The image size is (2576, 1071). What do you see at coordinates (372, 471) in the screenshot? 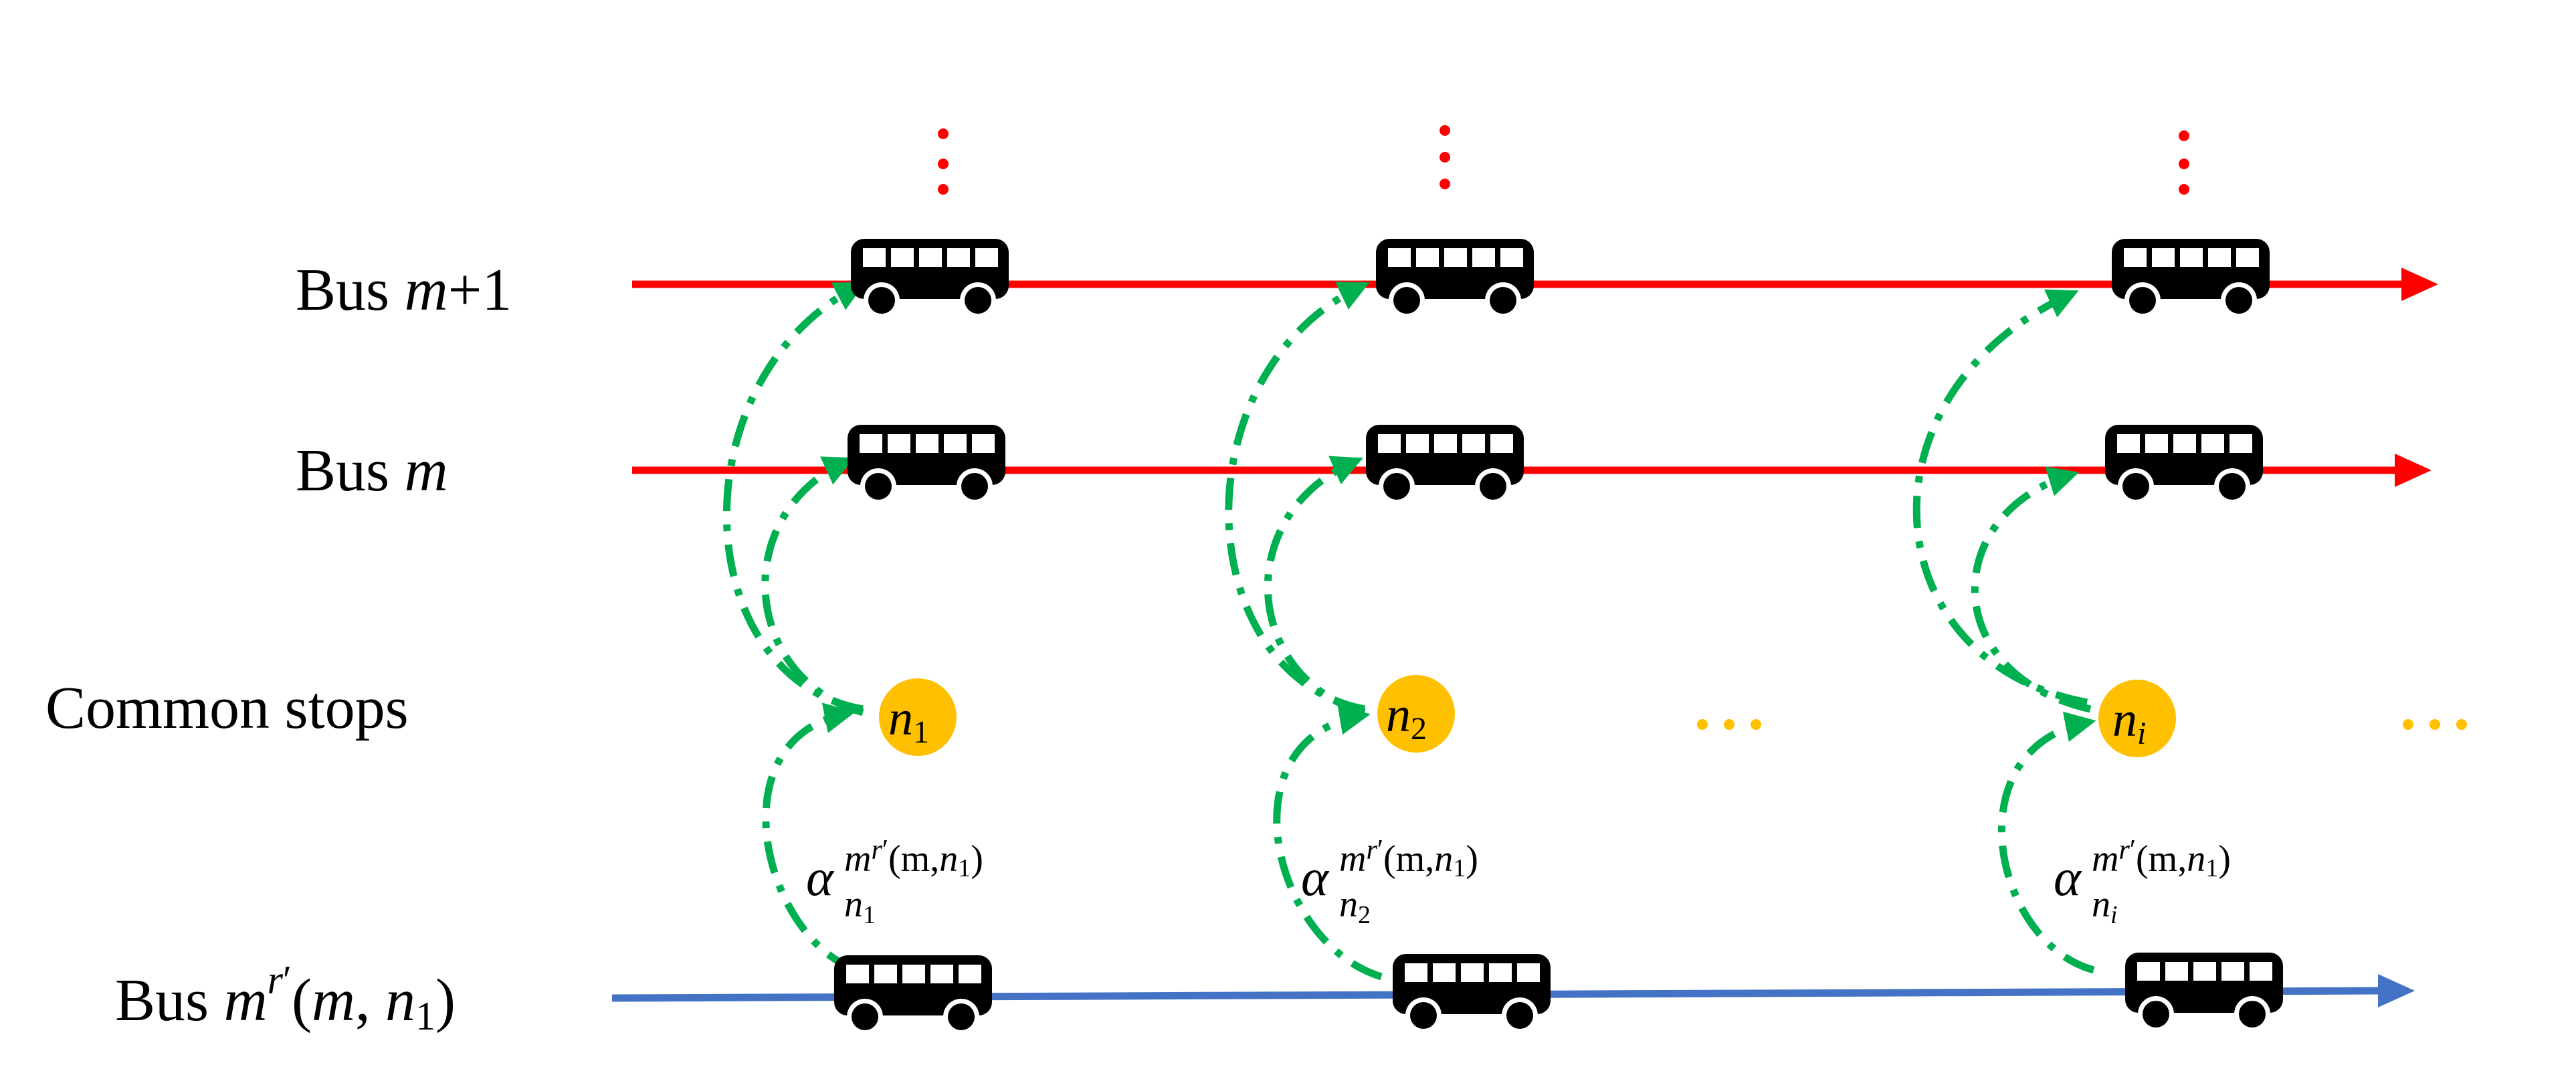
I see `label-bus-m: Bus m` at bounding box center [372, 471].